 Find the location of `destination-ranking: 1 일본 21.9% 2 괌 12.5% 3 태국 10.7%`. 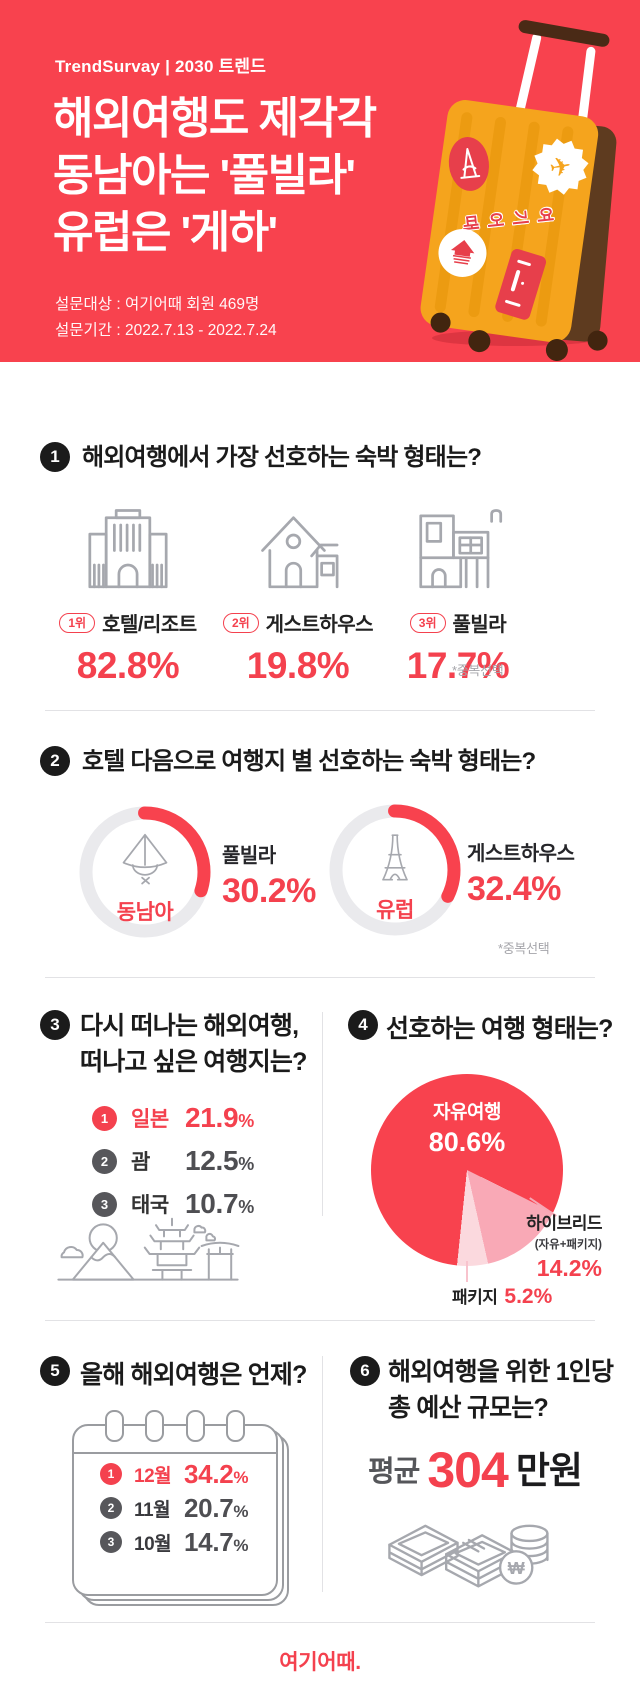

destination-ranking: 1 일본 21.9% 2 괌 12.5% 3 태국 10.7% is located at coordinates (202, 1168).